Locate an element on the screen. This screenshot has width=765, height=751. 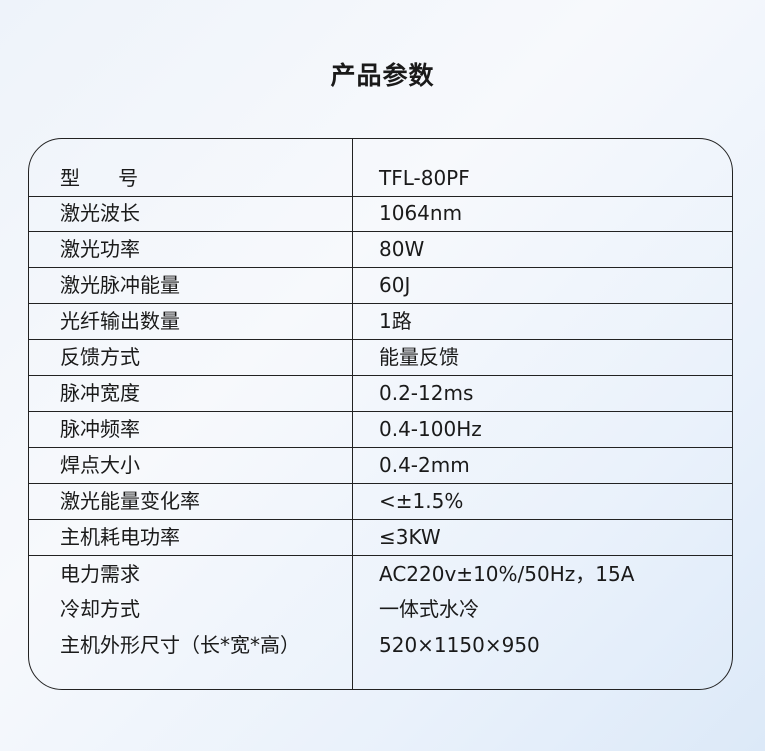
spec-value: TFL-80PF is located at coordinates (424, 177).